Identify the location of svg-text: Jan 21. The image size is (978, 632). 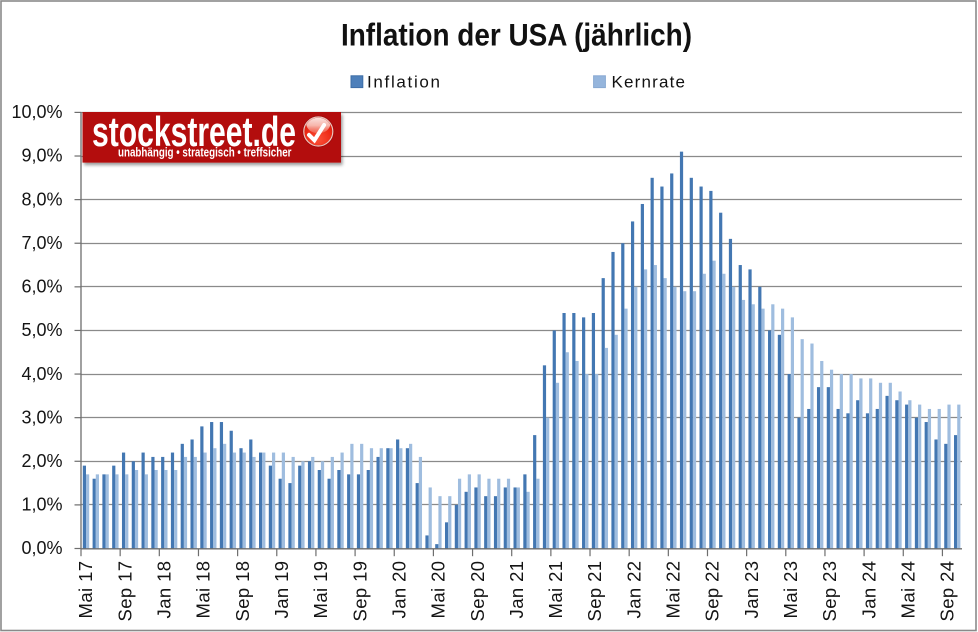
(516, 590).